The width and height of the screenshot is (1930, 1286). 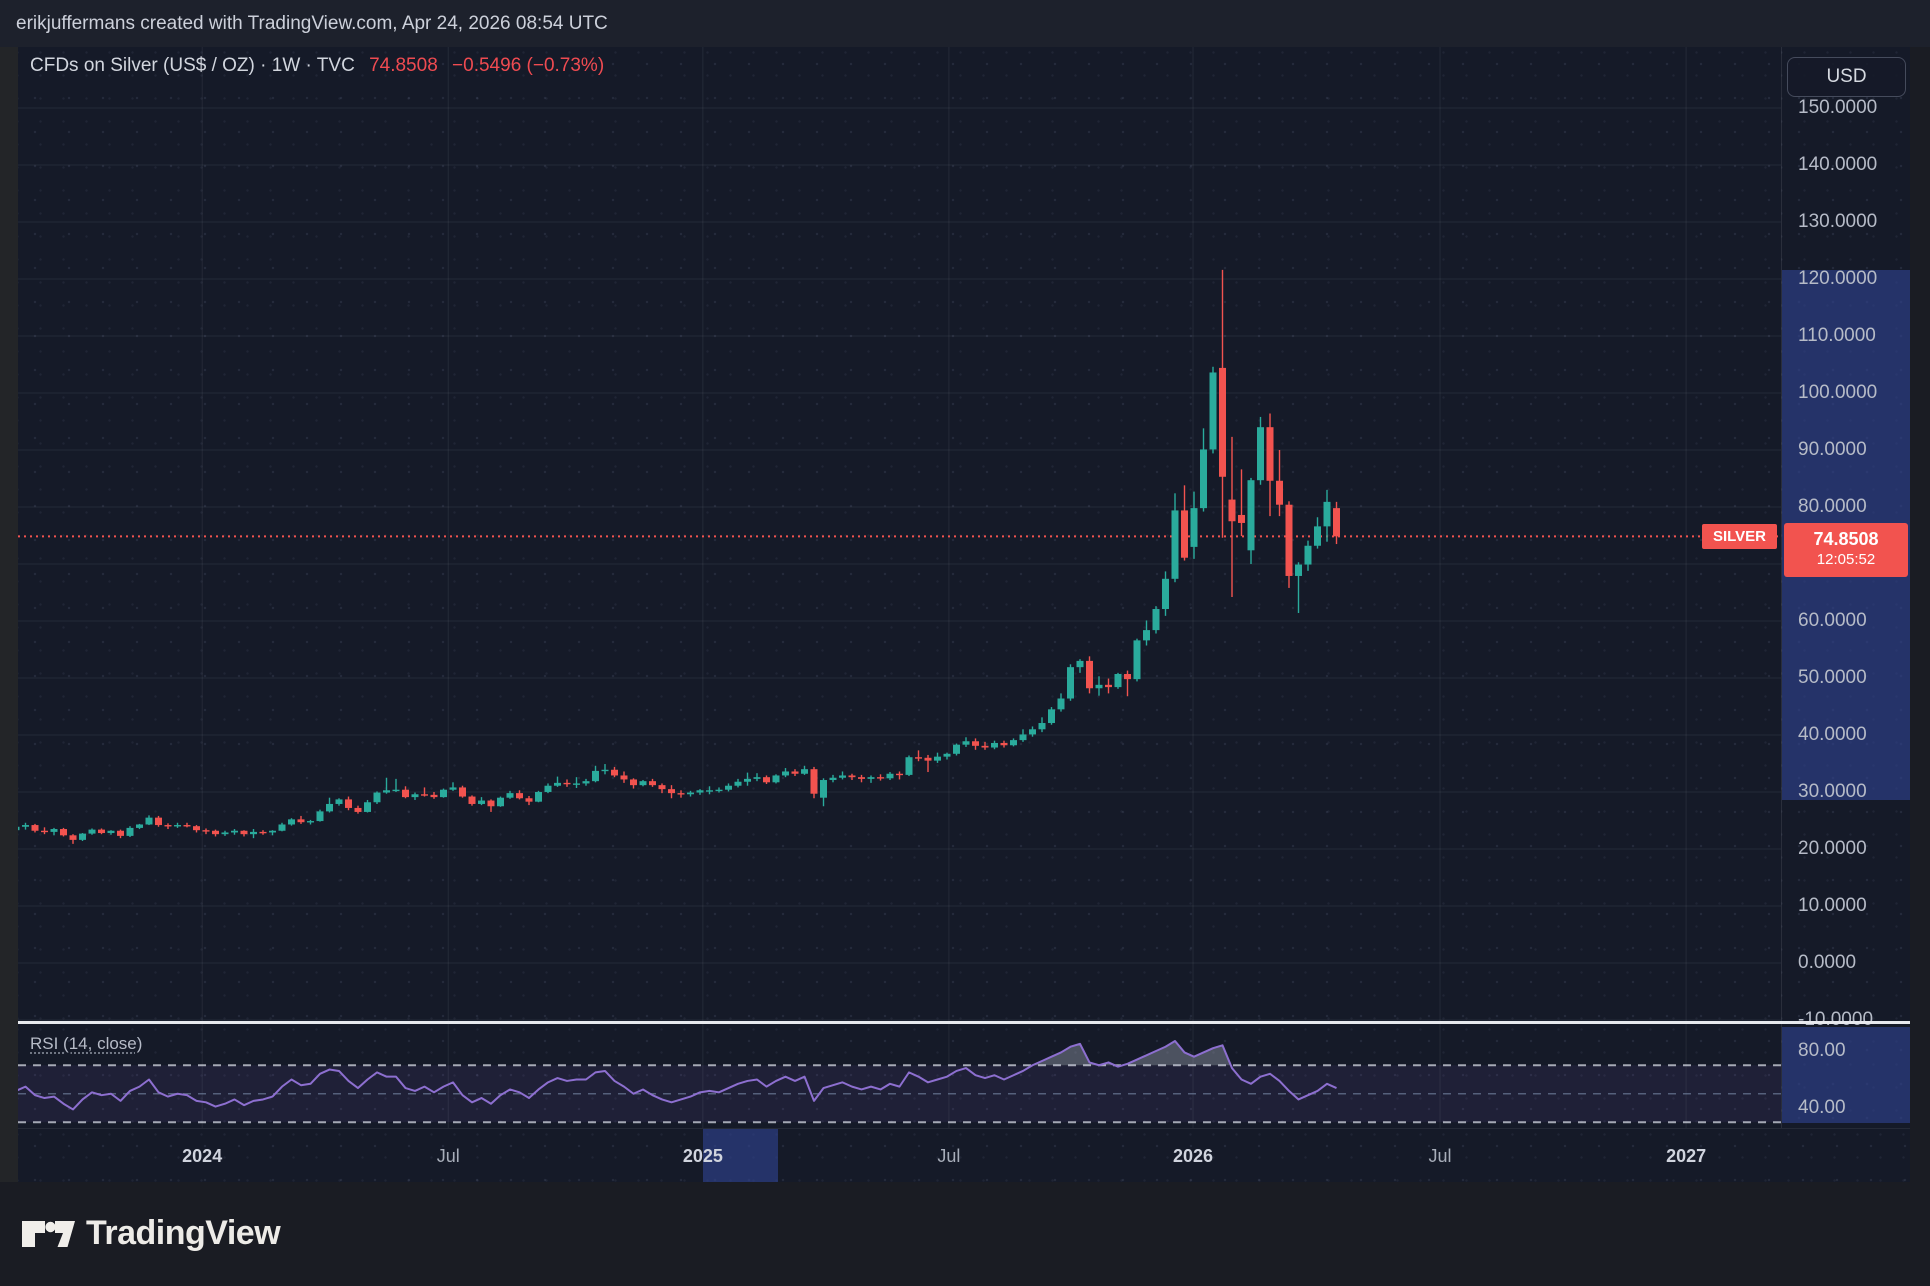 I want to click on rsi-indicator-chart, so click(x=899, y=1076).